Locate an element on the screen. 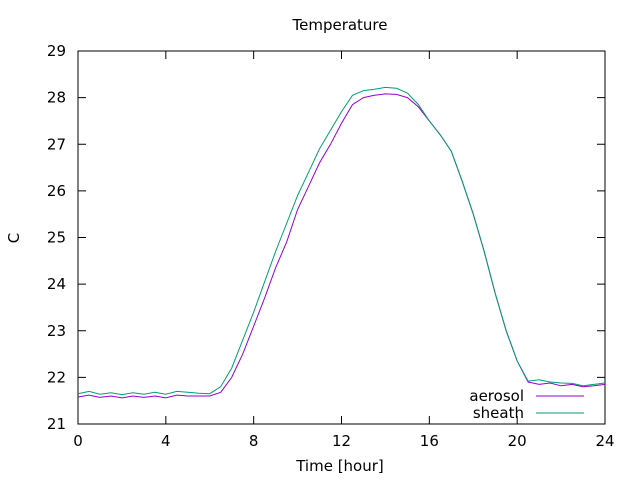 The image size is (640, 480). x-tick-label: 24 is located at coordinates (604, 441).